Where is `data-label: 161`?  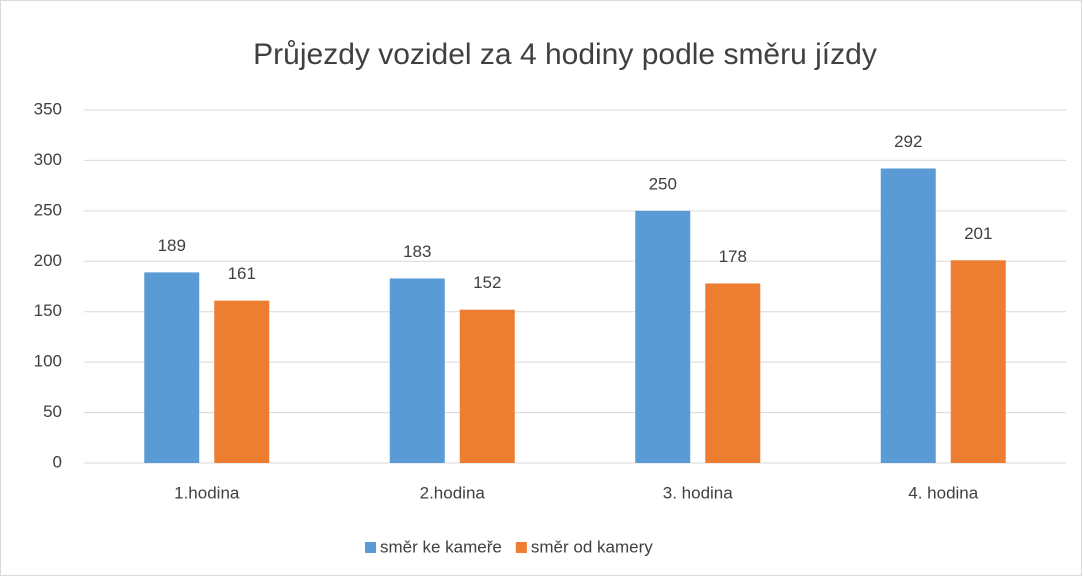 data-label: 161 is located at coordinates (242, 273).